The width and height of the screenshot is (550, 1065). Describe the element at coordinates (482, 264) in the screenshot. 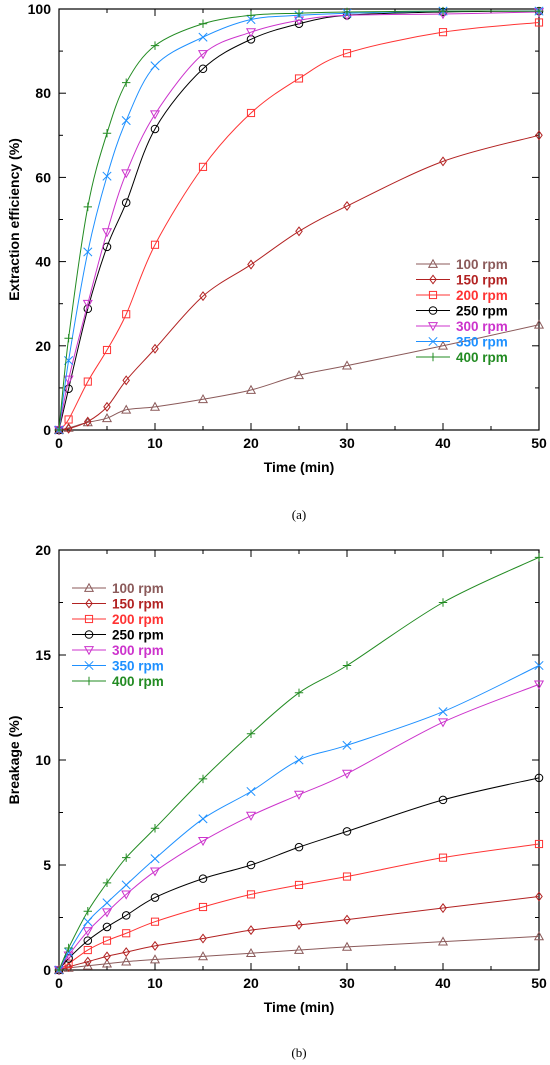

I see `panel-a-legend-label: 100 rpm` at that location.